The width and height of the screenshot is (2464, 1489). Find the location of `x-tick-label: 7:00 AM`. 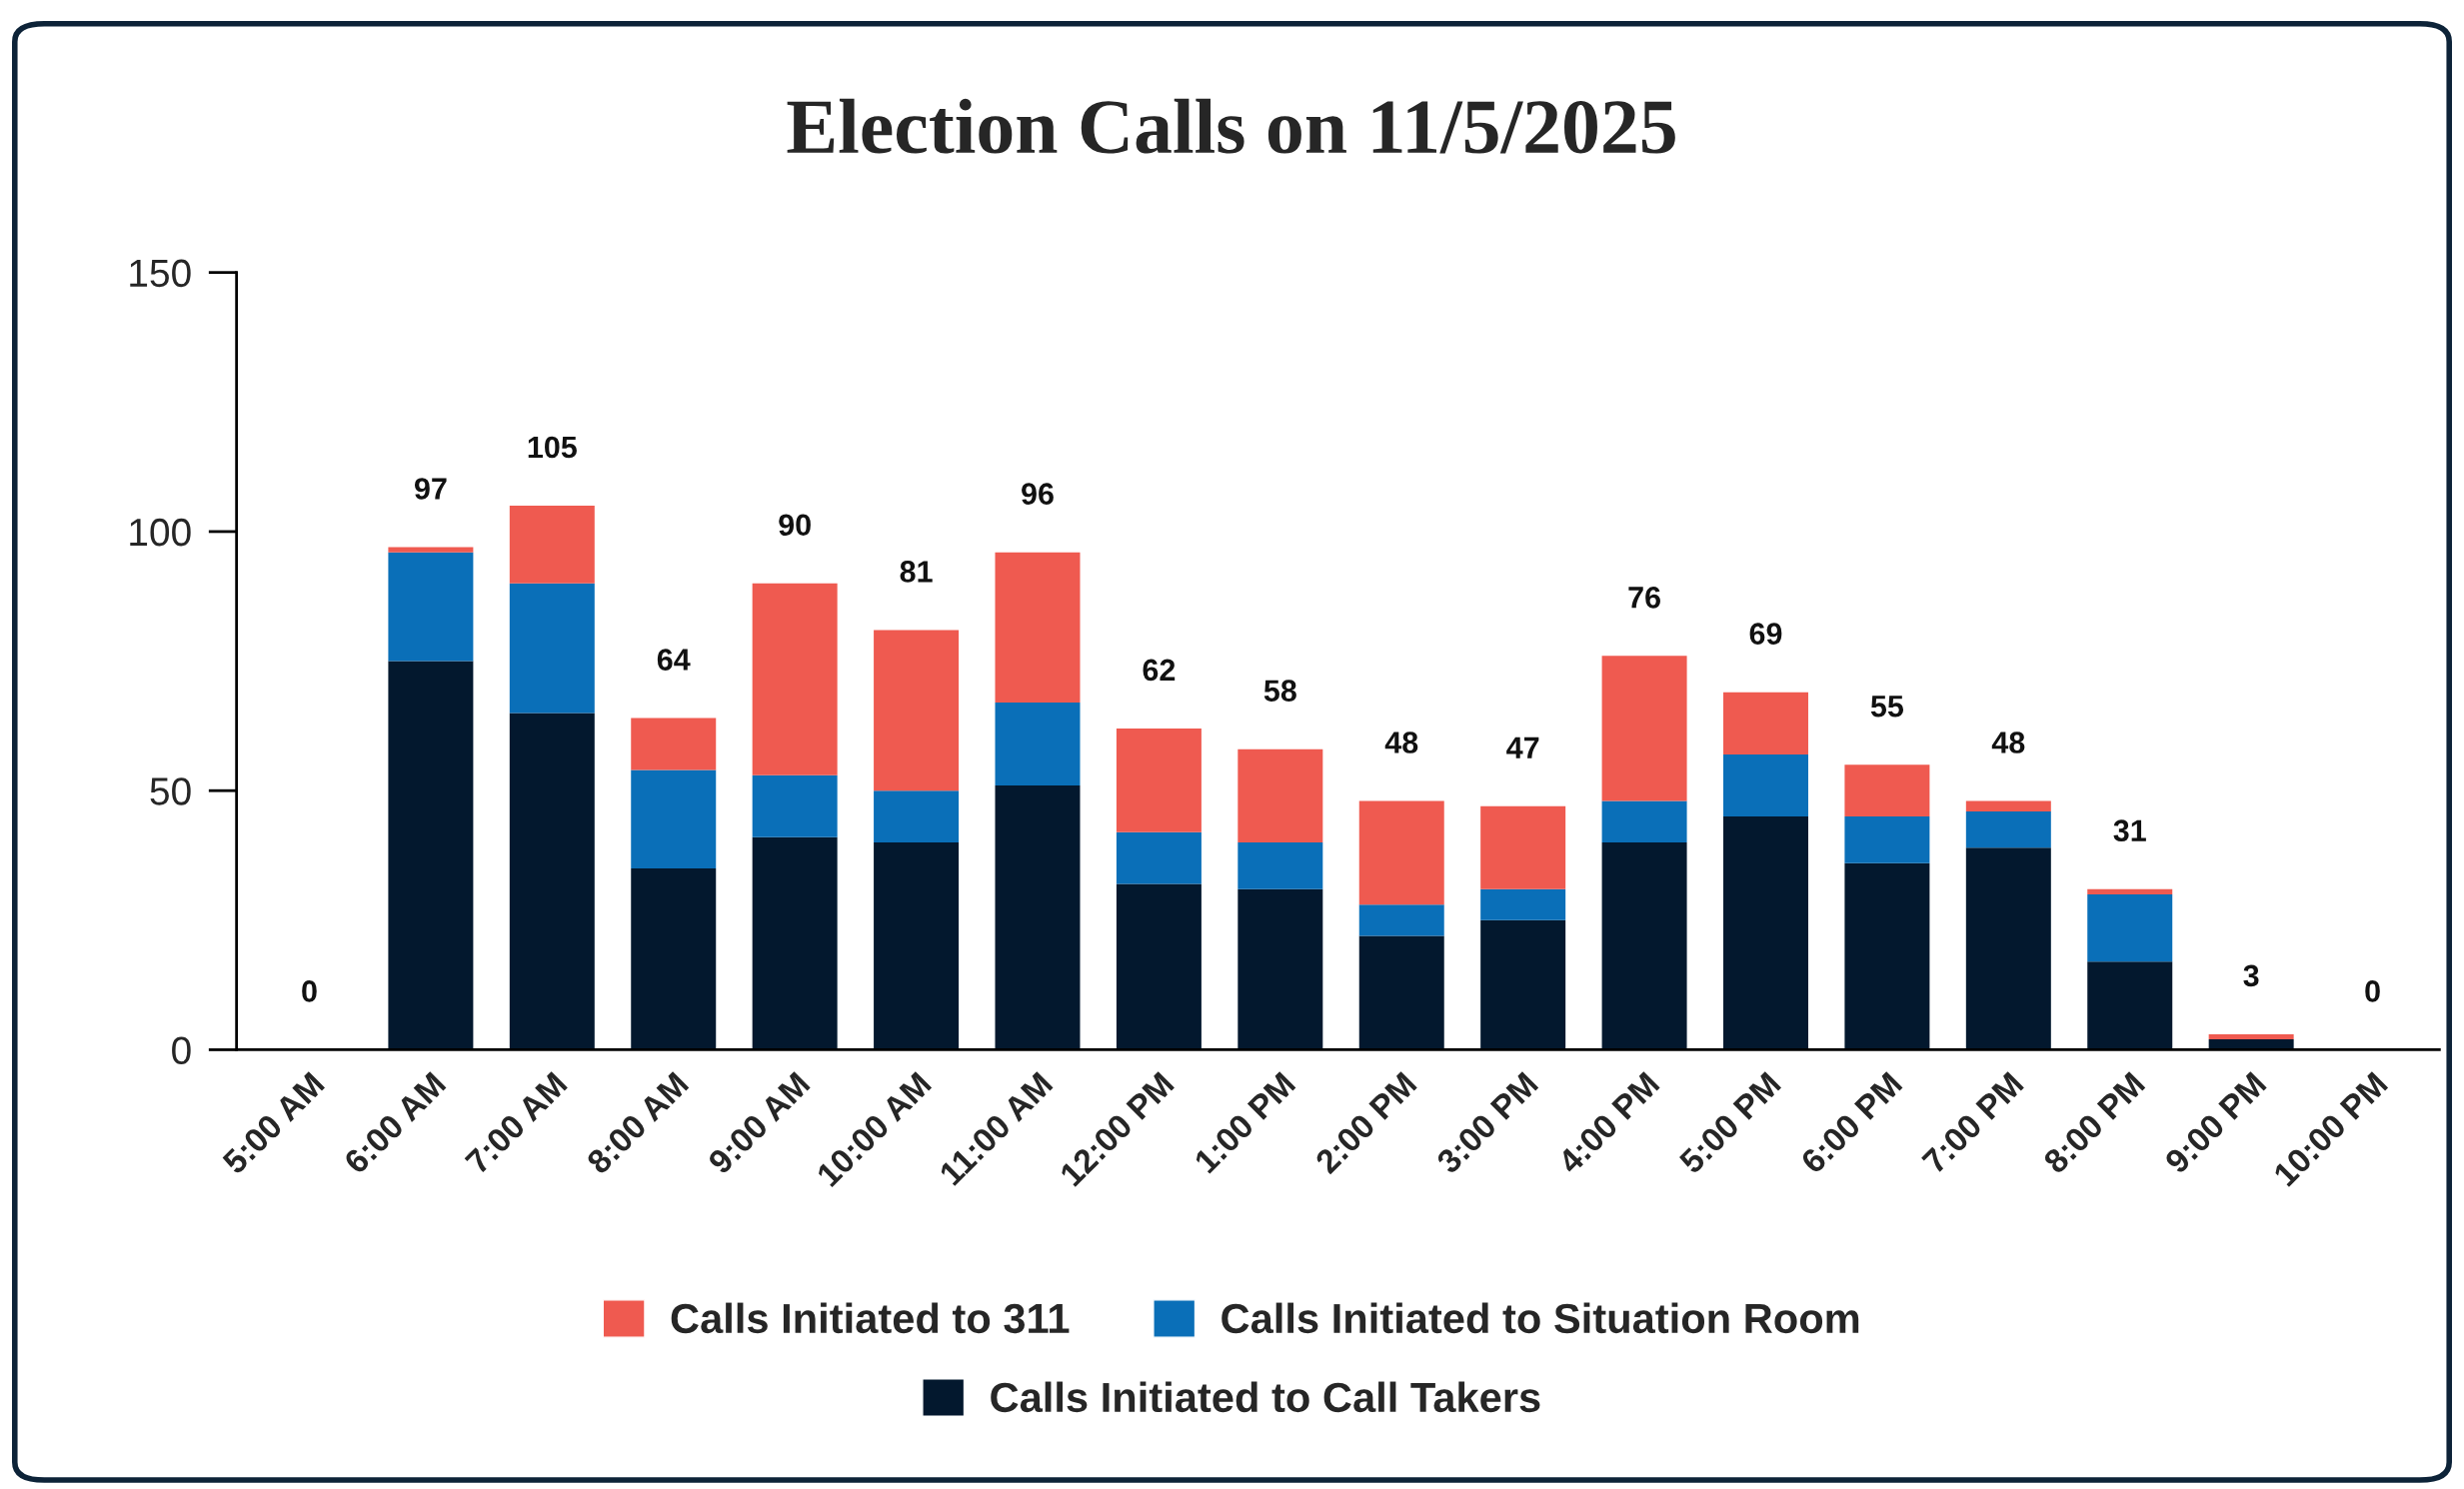

x-tick-label: 7:00 AM is located at coordinates (516, 1123).